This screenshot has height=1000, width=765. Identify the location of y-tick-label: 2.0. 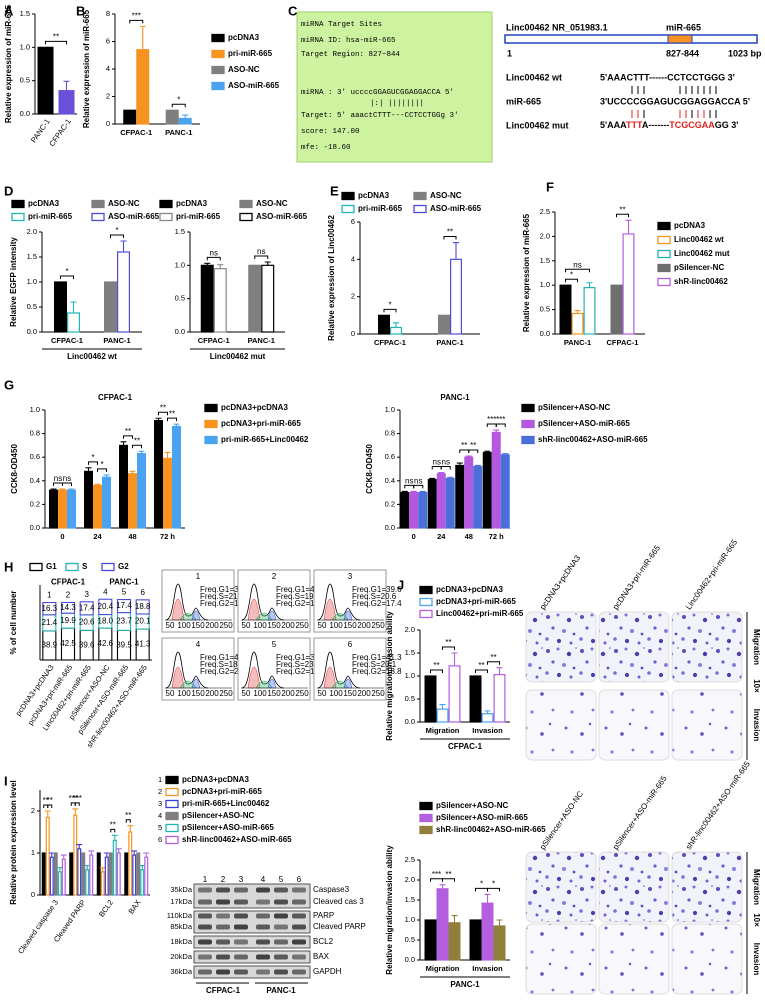
(410, 629).